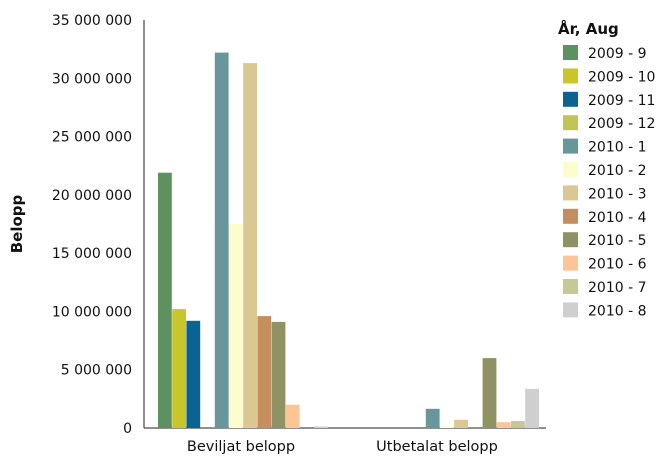  What do you see at coordinates (617, 241) in the screenshot?
I see `legend-item-label: 2010 - 5` at bounding box center [617, 241].